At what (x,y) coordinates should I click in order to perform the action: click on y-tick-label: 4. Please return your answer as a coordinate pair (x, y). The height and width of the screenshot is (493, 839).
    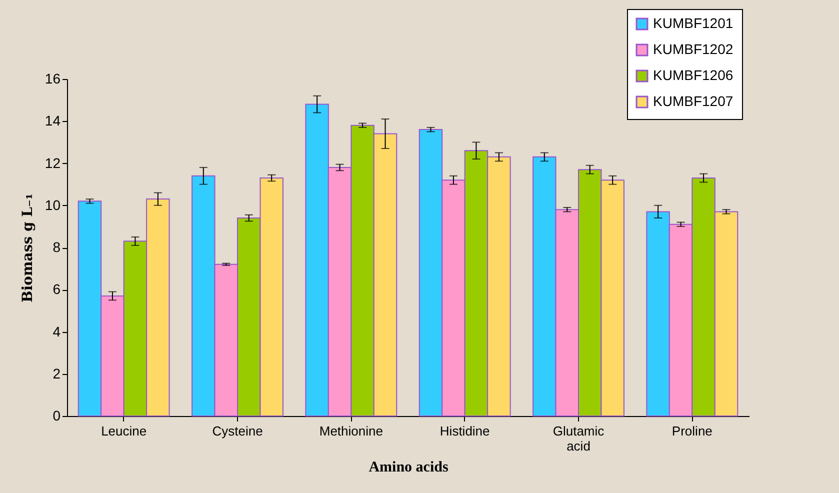
    Looking at the image, I should click on (56, 331).